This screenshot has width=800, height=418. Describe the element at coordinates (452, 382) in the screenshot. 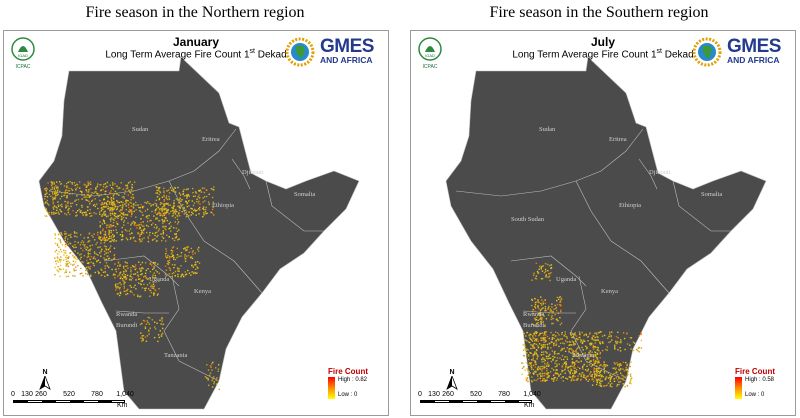

I see `north-arrow-icon` at that location.